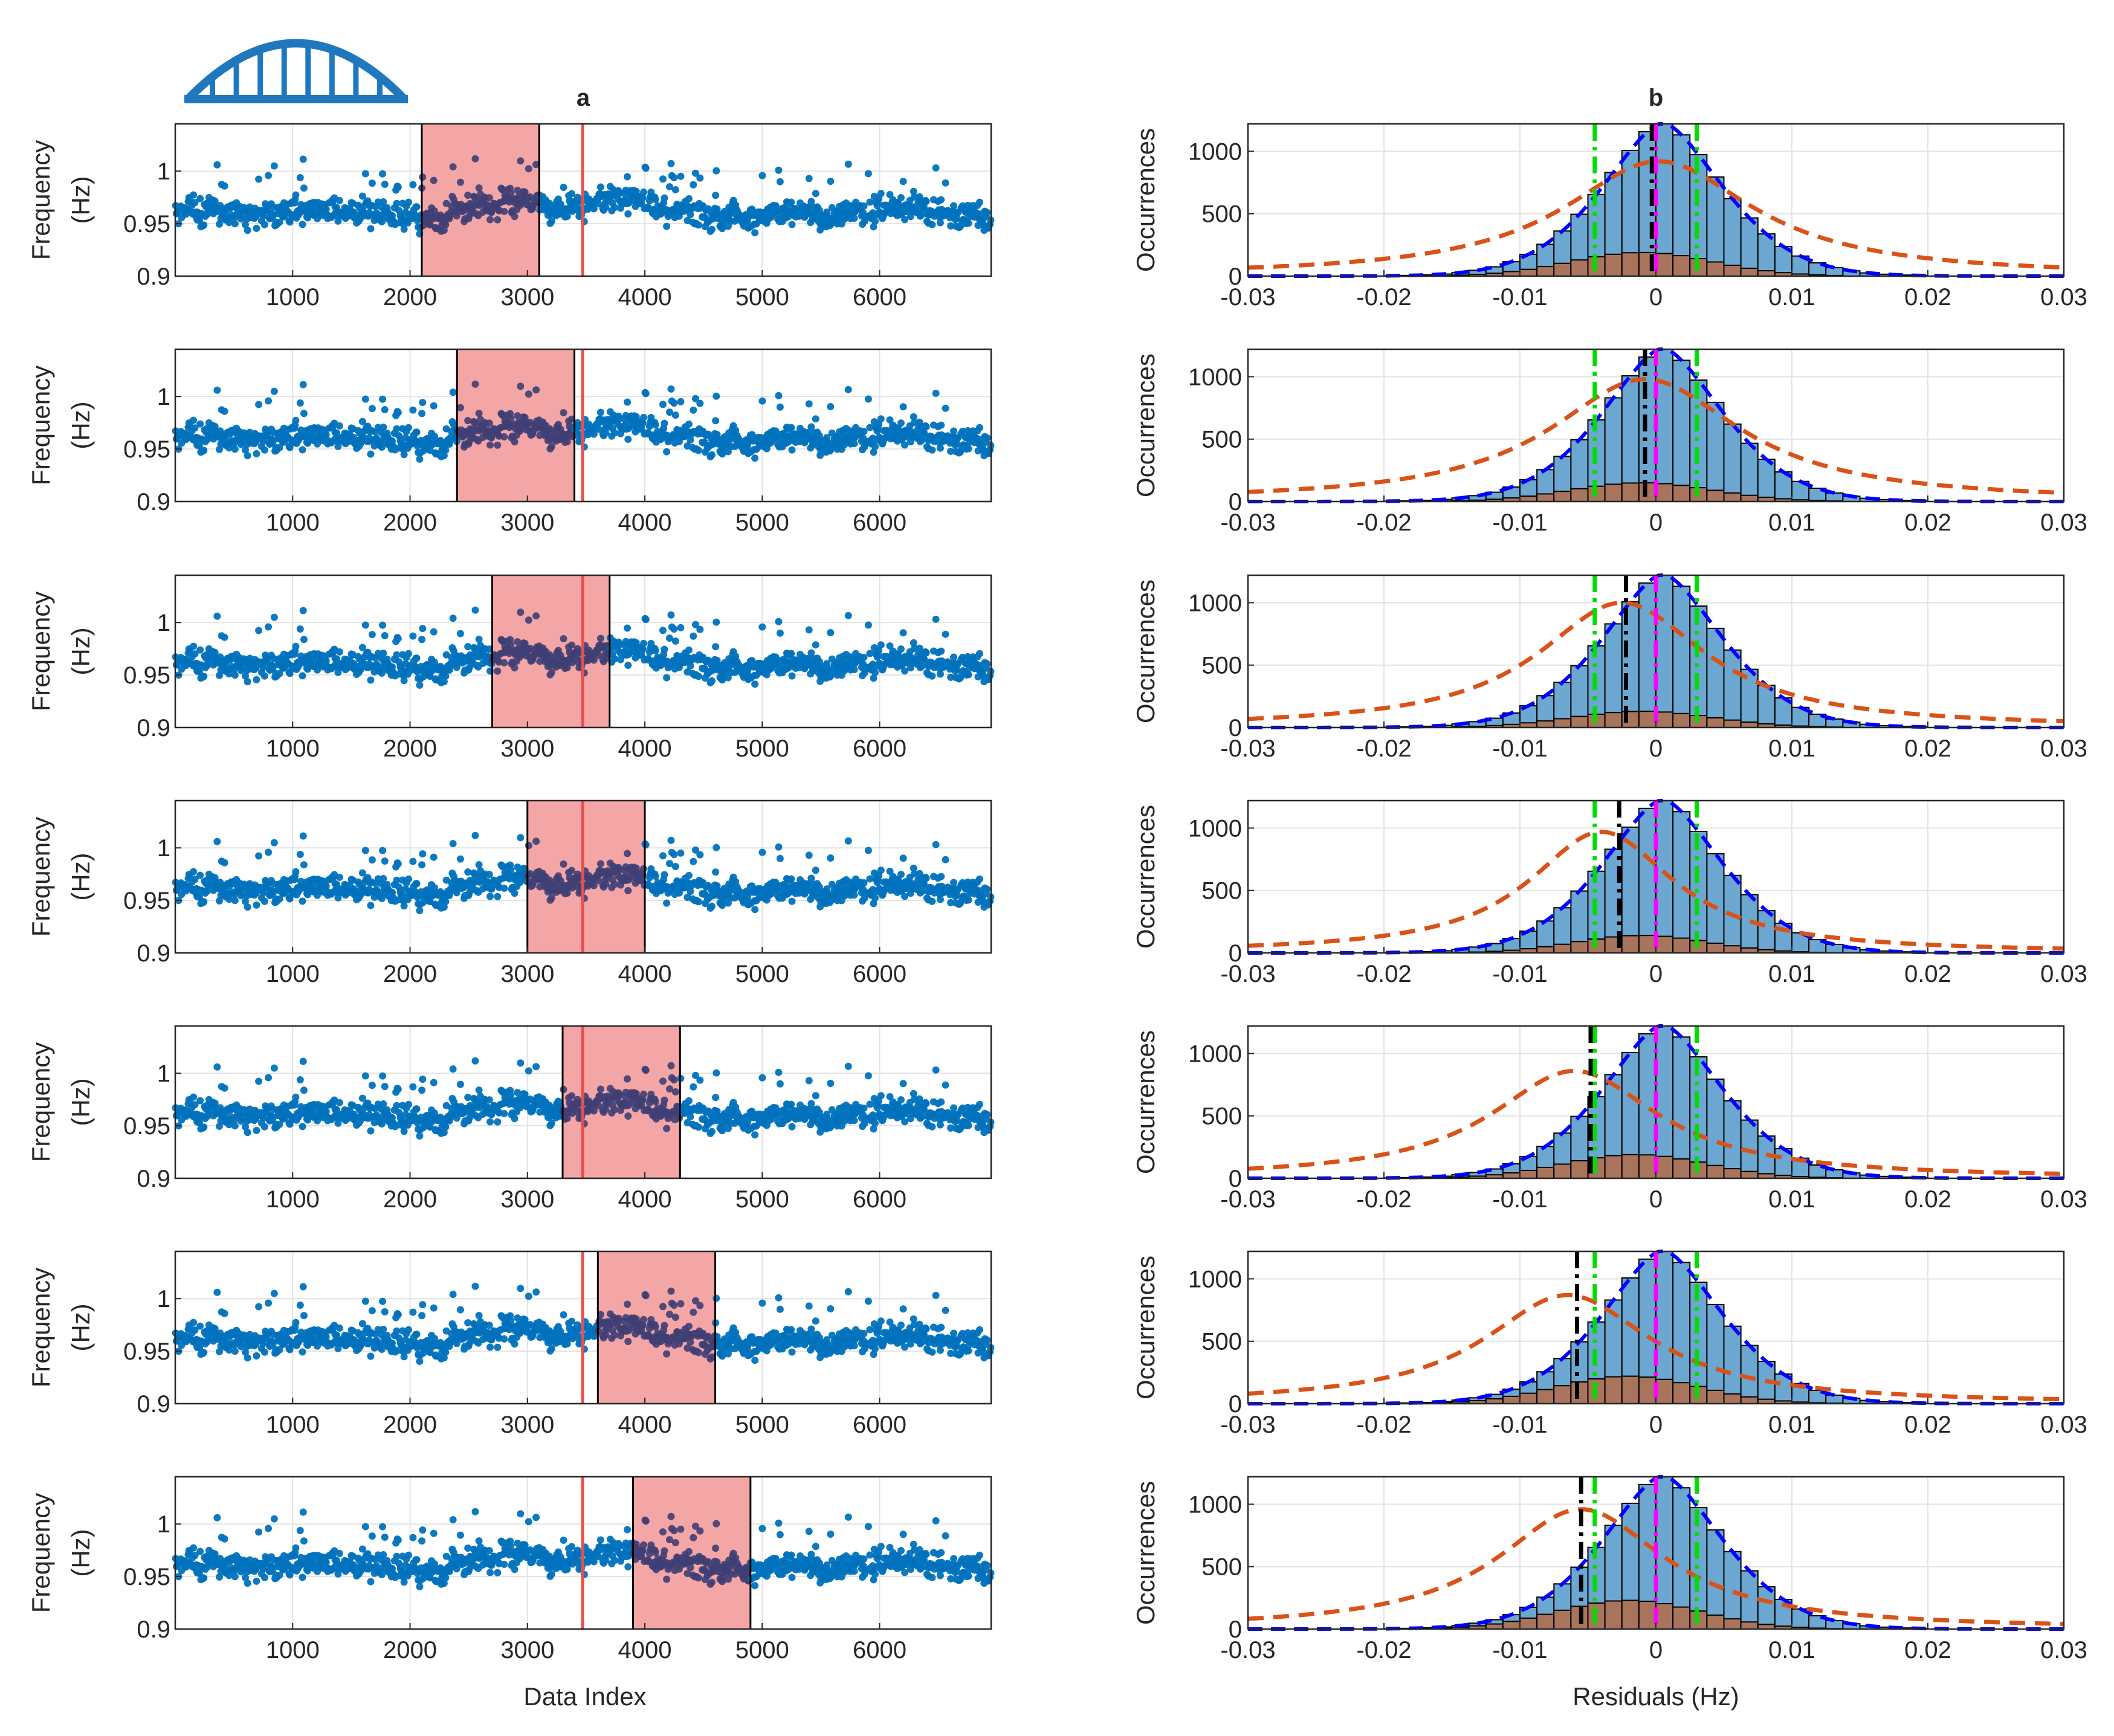 This screenshot has height=1736, width=2114. I want to click on x-tick-label: 1000, so click(293, 297).